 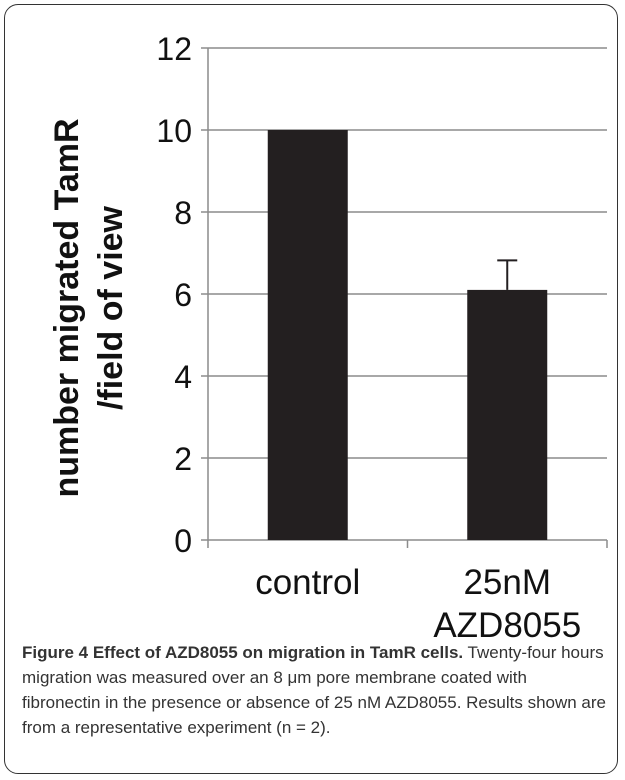 I want to click on x-tick-label: control, so click(x=307, y=582).